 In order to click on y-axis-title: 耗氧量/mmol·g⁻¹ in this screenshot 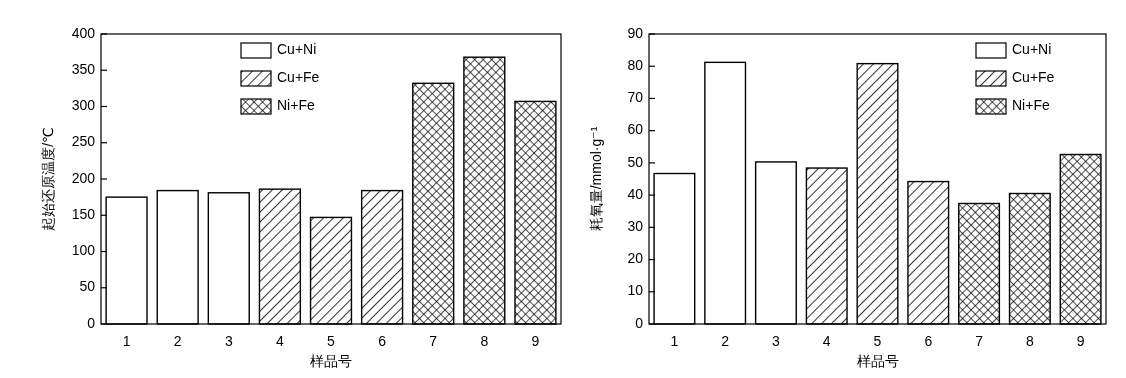, I will do `click(595, 179)`.